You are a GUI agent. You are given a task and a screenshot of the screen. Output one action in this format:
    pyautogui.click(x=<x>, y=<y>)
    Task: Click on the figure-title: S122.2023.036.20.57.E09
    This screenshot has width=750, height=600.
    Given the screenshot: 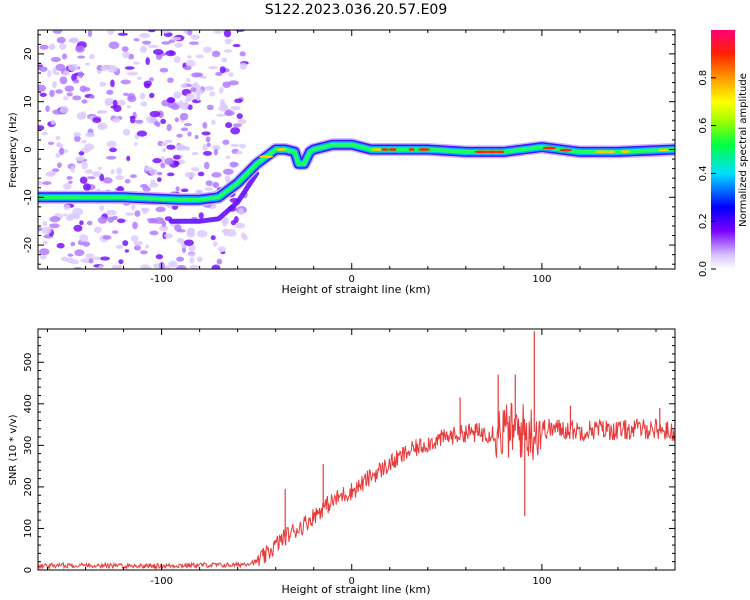 What is the action you would take?
    pyautogui.click(x=356, y=10)
    